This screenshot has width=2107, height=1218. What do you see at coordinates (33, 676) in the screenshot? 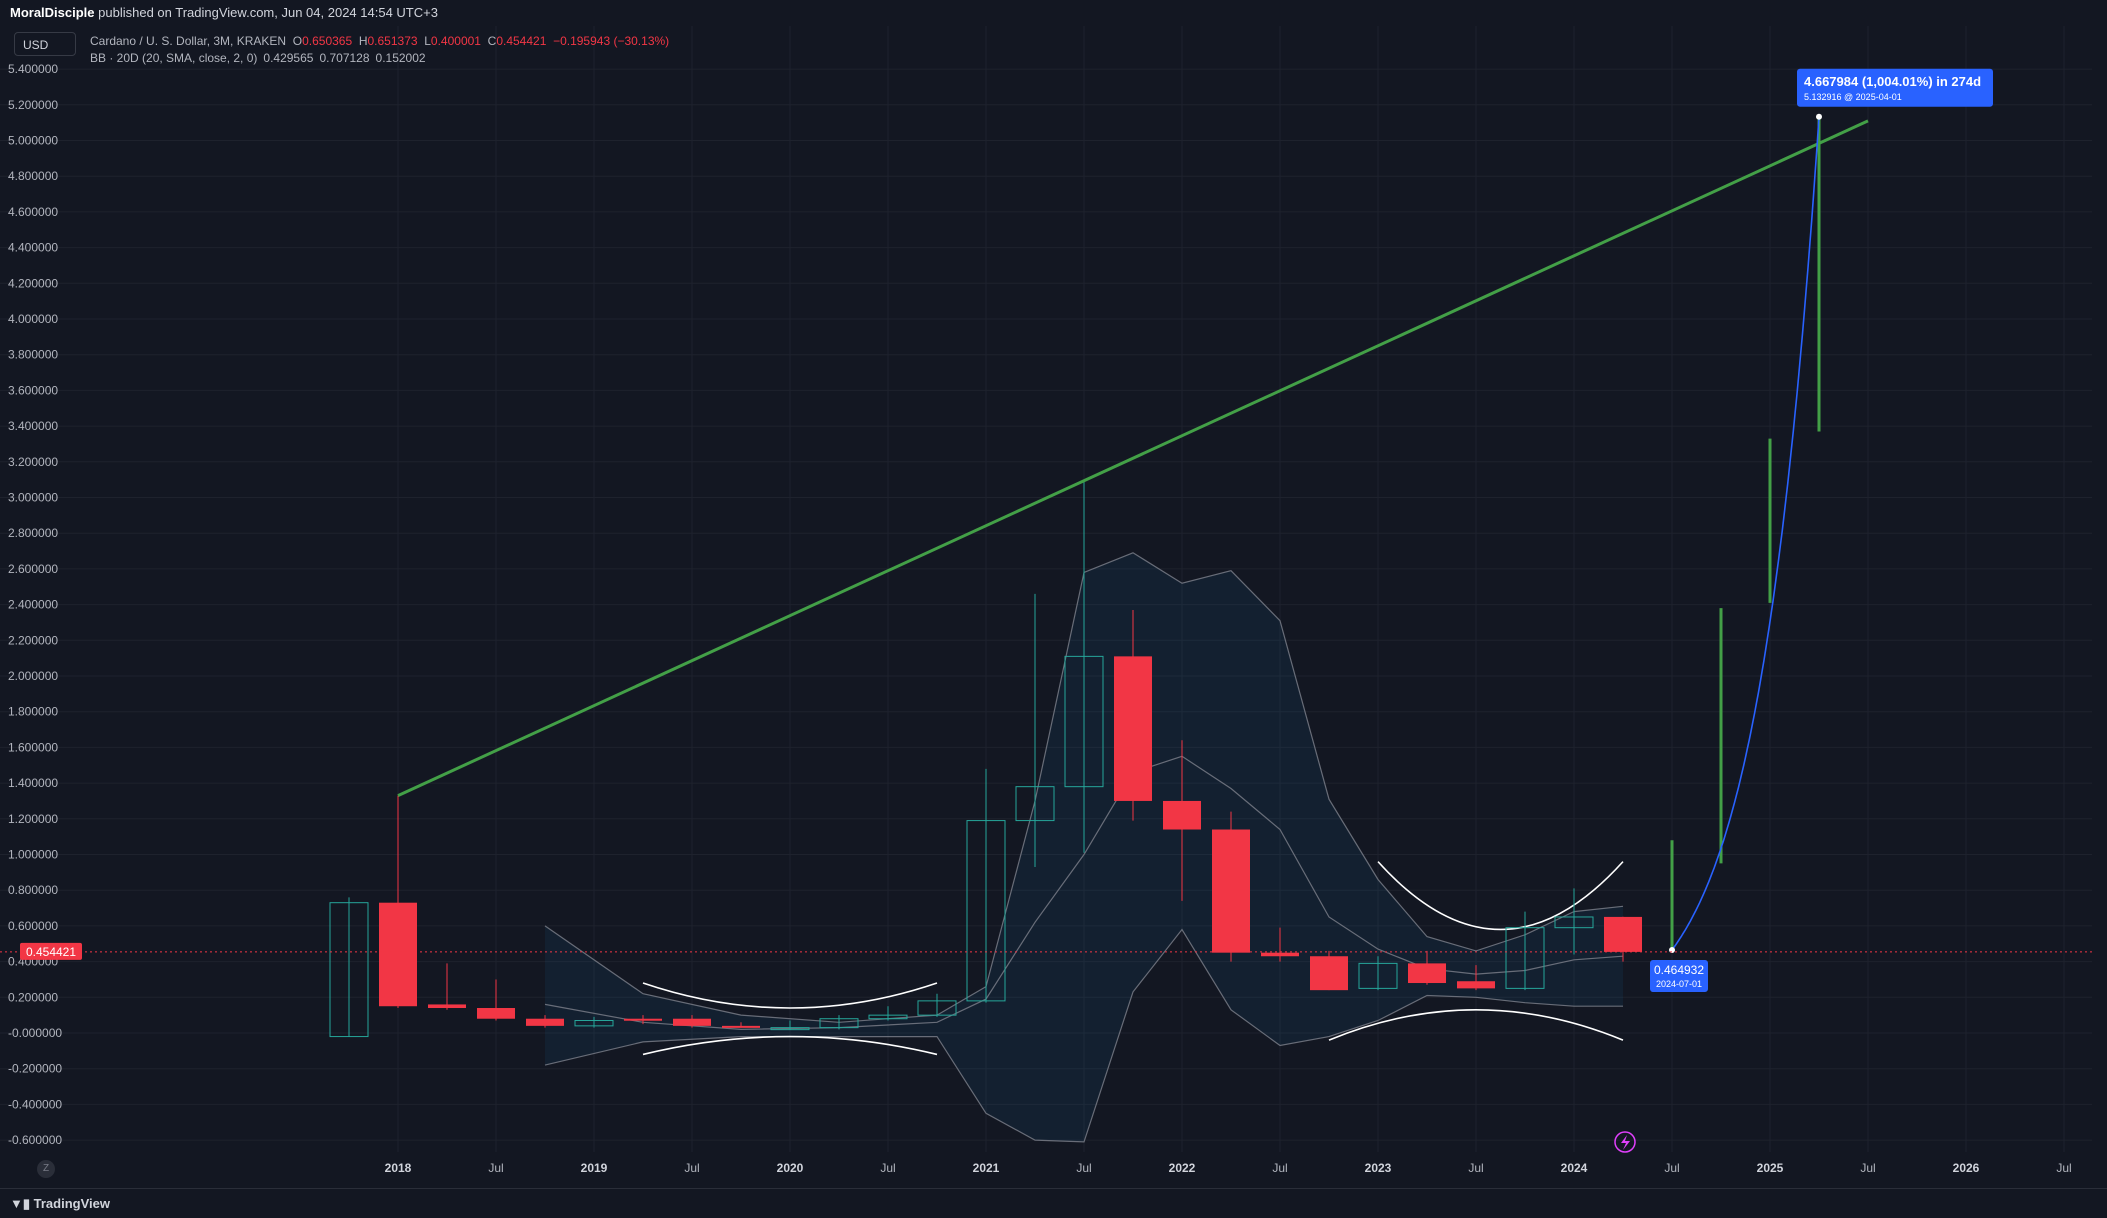
I see `y-tick-label: 2.000000` at bounding box center [33, 676].